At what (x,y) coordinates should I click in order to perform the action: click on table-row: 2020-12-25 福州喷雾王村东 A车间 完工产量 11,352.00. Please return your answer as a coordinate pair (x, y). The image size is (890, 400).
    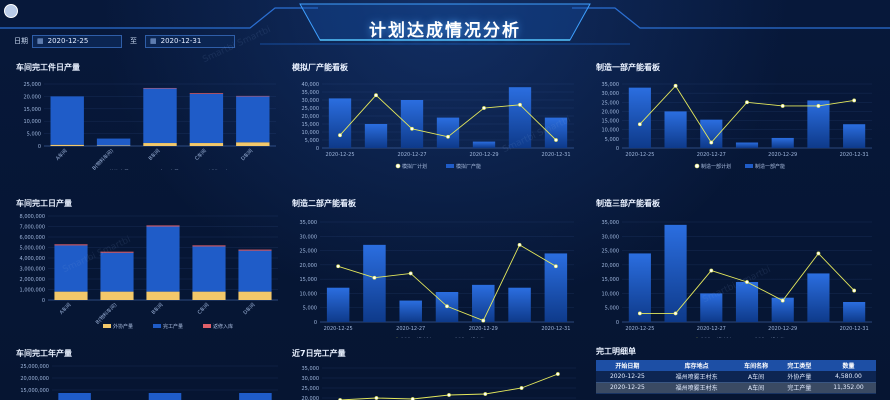
    Looking at the image, I should click on (736, 388).